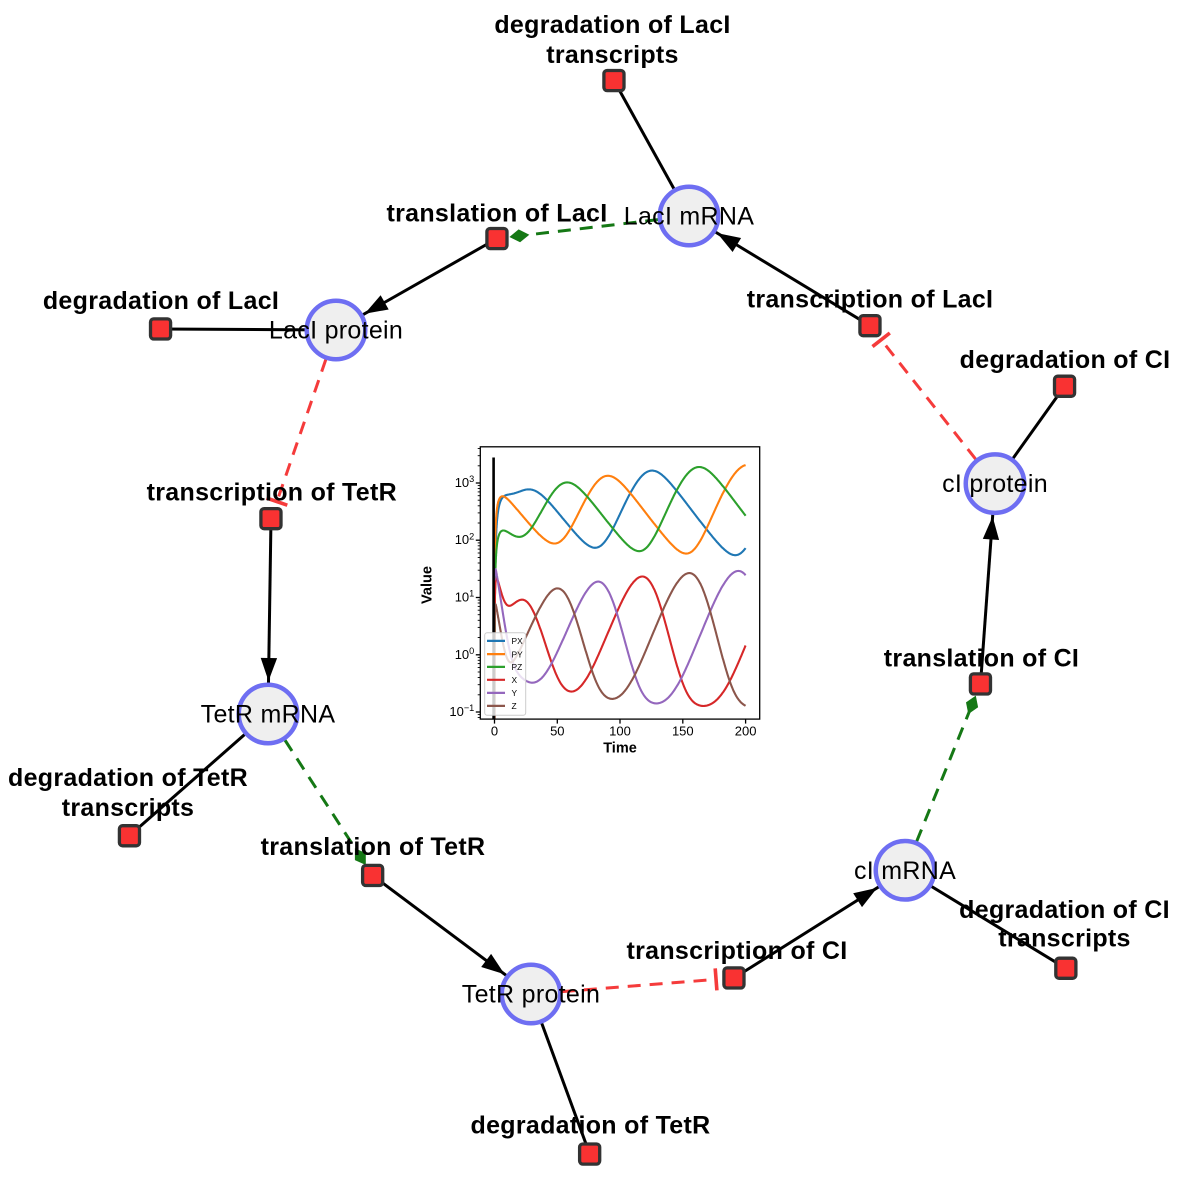 This screenshot has height=1200, width=1189. I want to click on svg-text: PX, so click(518, 641).